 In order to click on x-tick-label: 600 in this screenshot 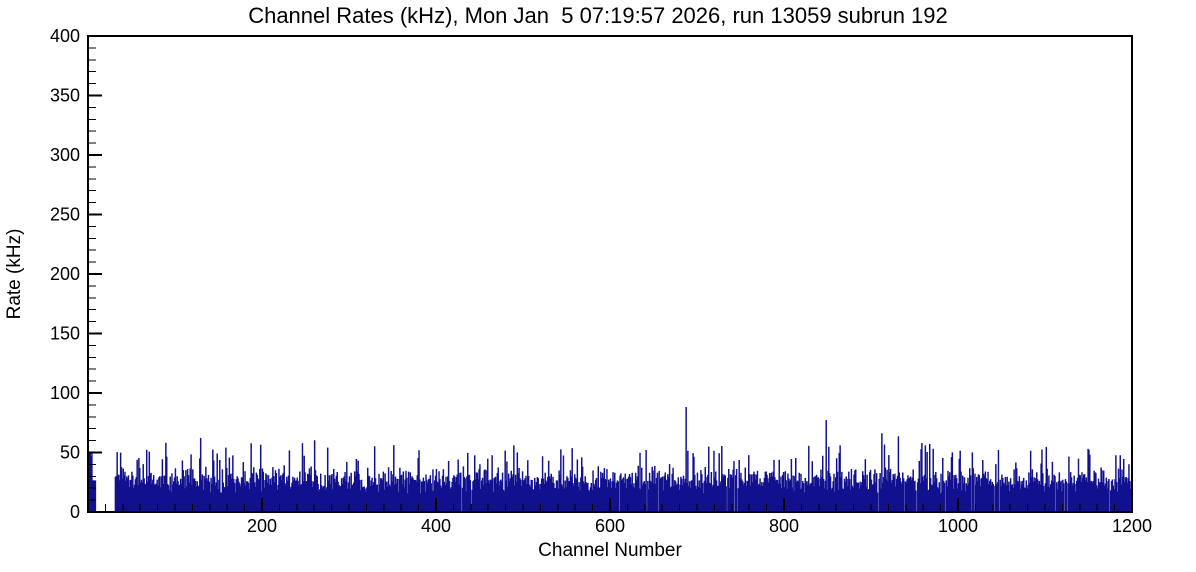, I will do `click(610, 526)`.